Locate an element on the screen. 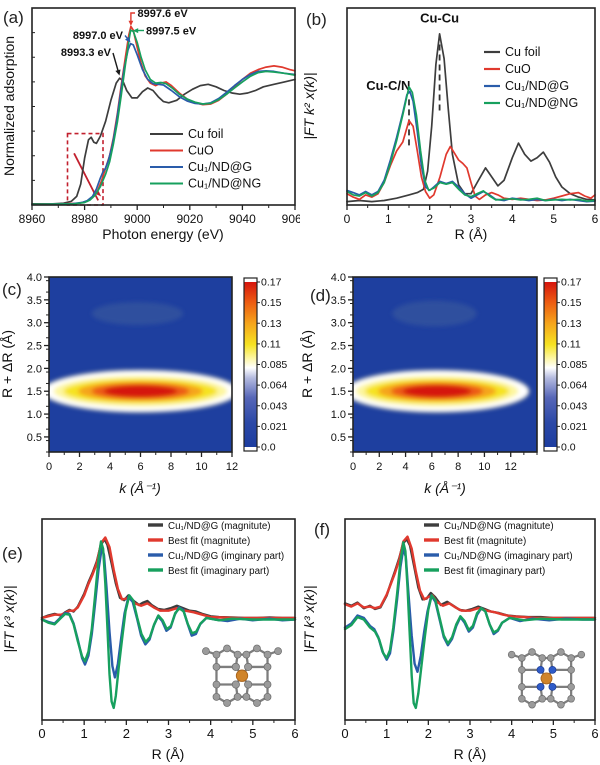 Image resolution: width=600 pixels, height=765 pixels. x-tick-label: 9020 is located at coordinates (189, 219).